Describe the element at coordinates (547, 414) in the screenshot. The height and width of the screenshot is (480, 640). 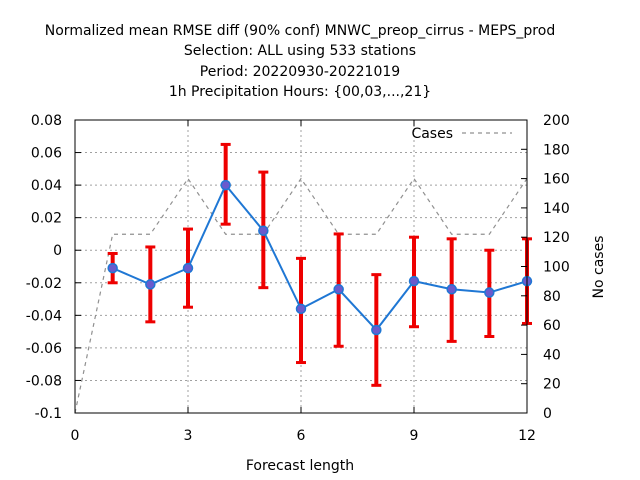
I see `y2-tick-label: 0` at that location.